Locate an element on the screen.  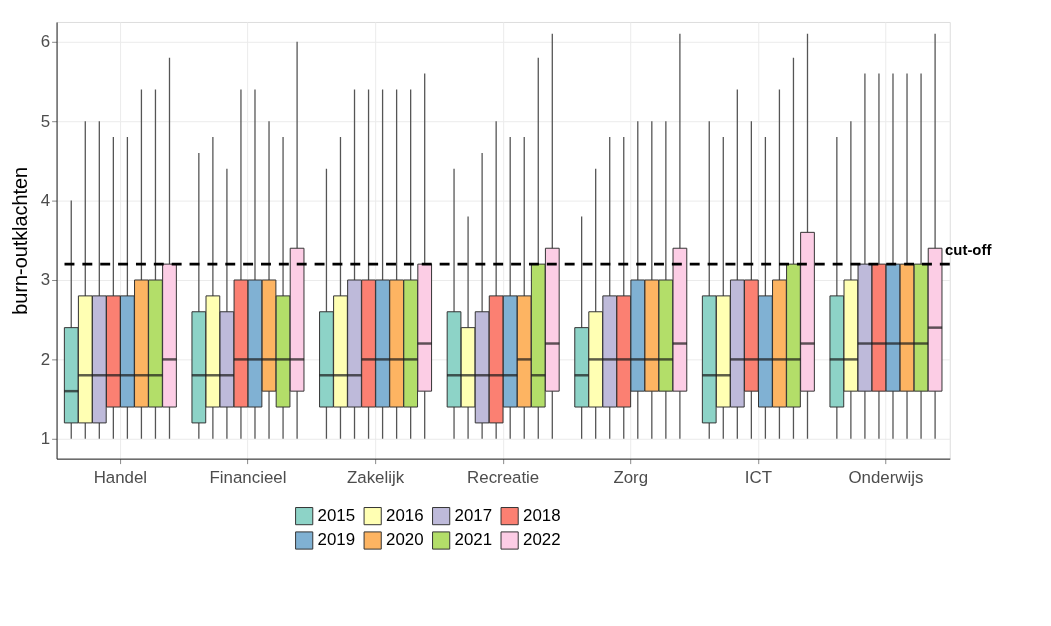
legend-label: 2016 is located at coordinates (405, 516).